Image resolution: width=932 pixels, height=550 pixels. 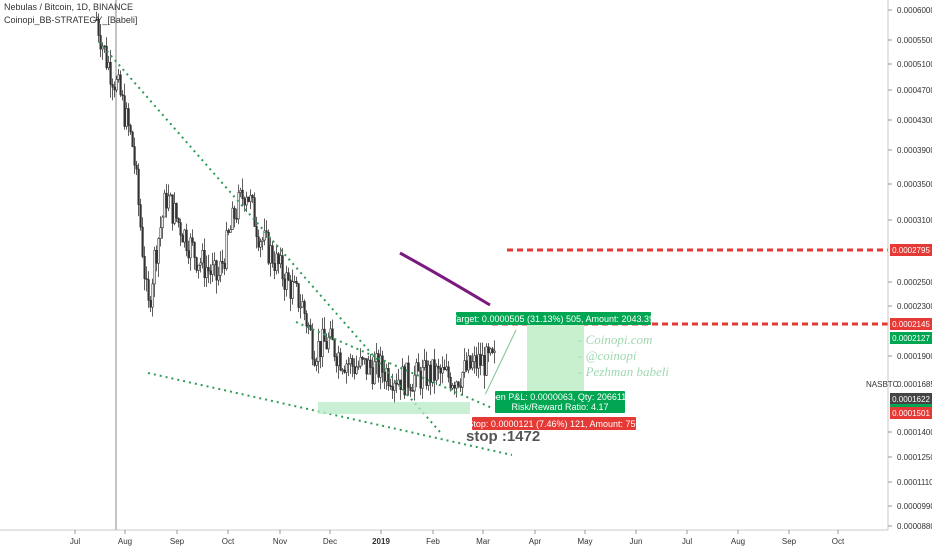 What do you see at coordinates (789, 541) in the screenshot?
I see `time-label: Sep` at bounding box center [789, 541].